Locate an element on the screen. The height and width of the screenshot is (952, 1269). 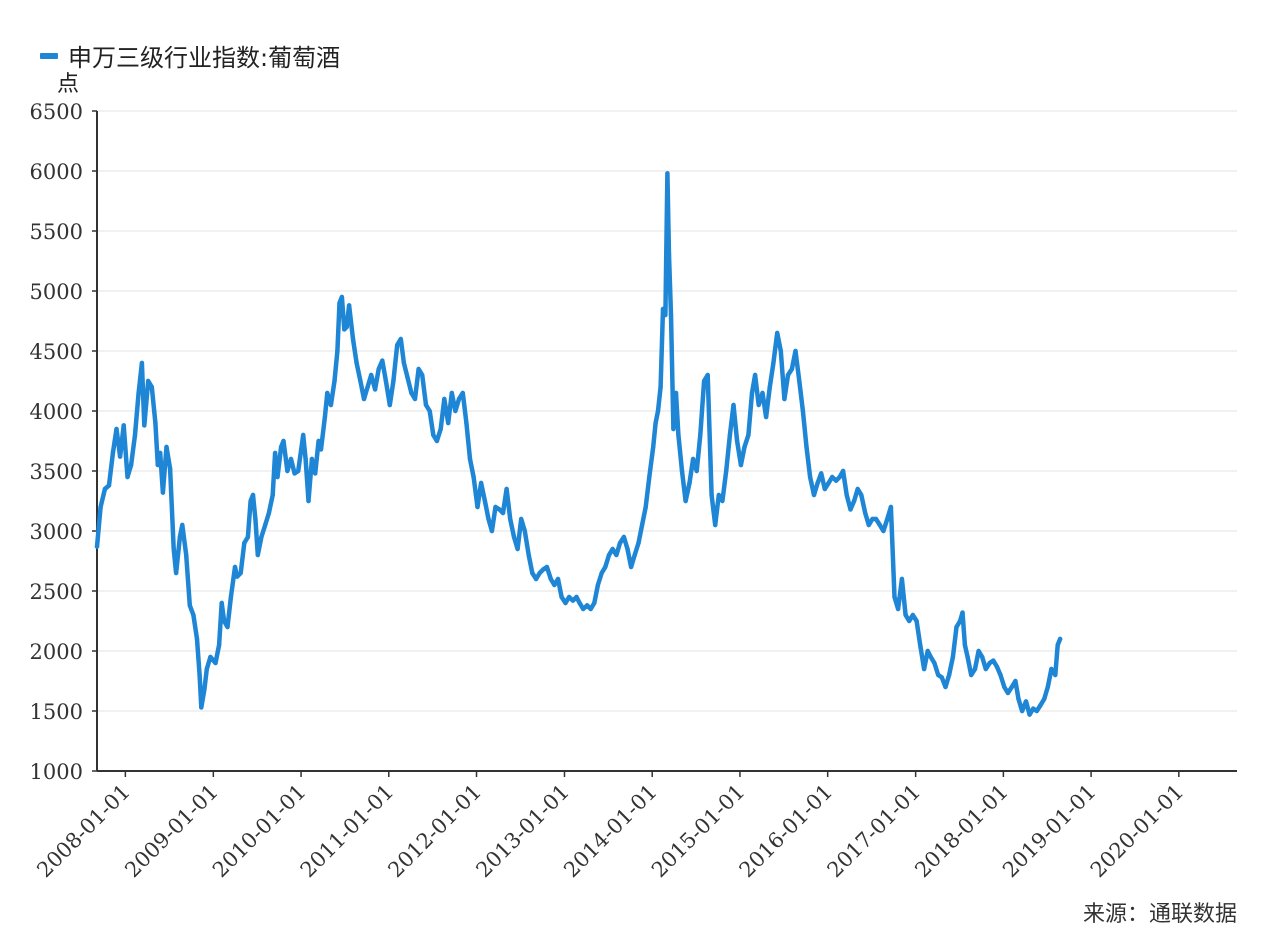
y-axis-unit-label: 点 is located at coordinates (68, 84).